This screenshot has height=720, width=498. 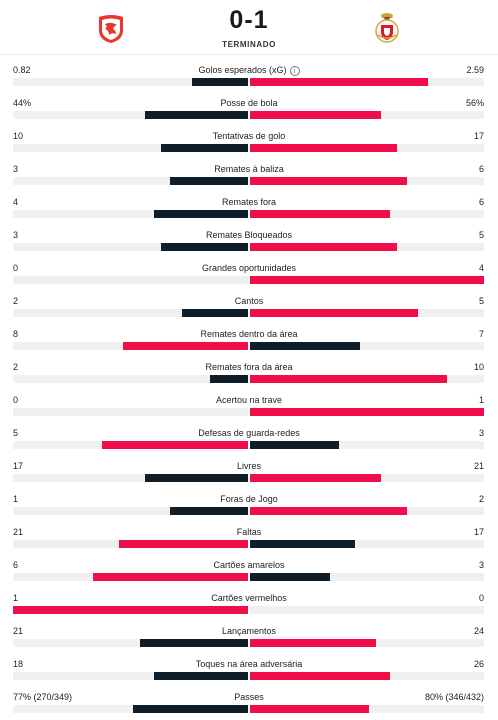 I want to click on stat-label-text: Remates fora, so click(x=249, y=202).